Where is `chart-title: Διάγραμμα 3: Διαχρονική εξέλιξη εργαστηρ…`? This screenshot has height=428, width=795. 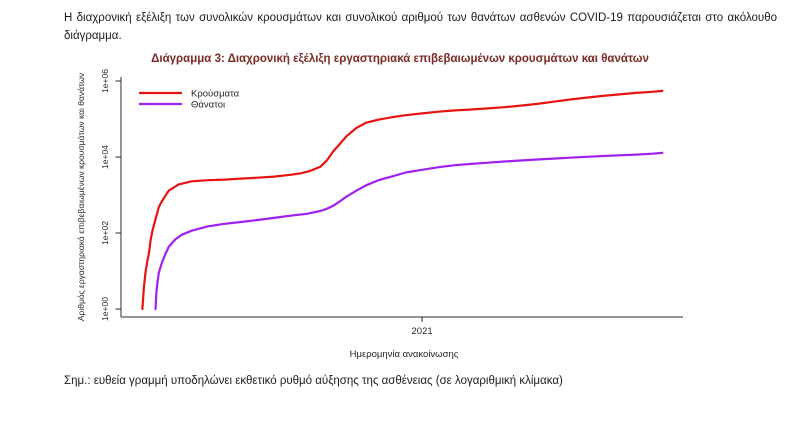
chart-title: Διάγραμμα 3: Διαχρονική εξέλιξη εργαστηρ… is located at coordinates (400, 59).